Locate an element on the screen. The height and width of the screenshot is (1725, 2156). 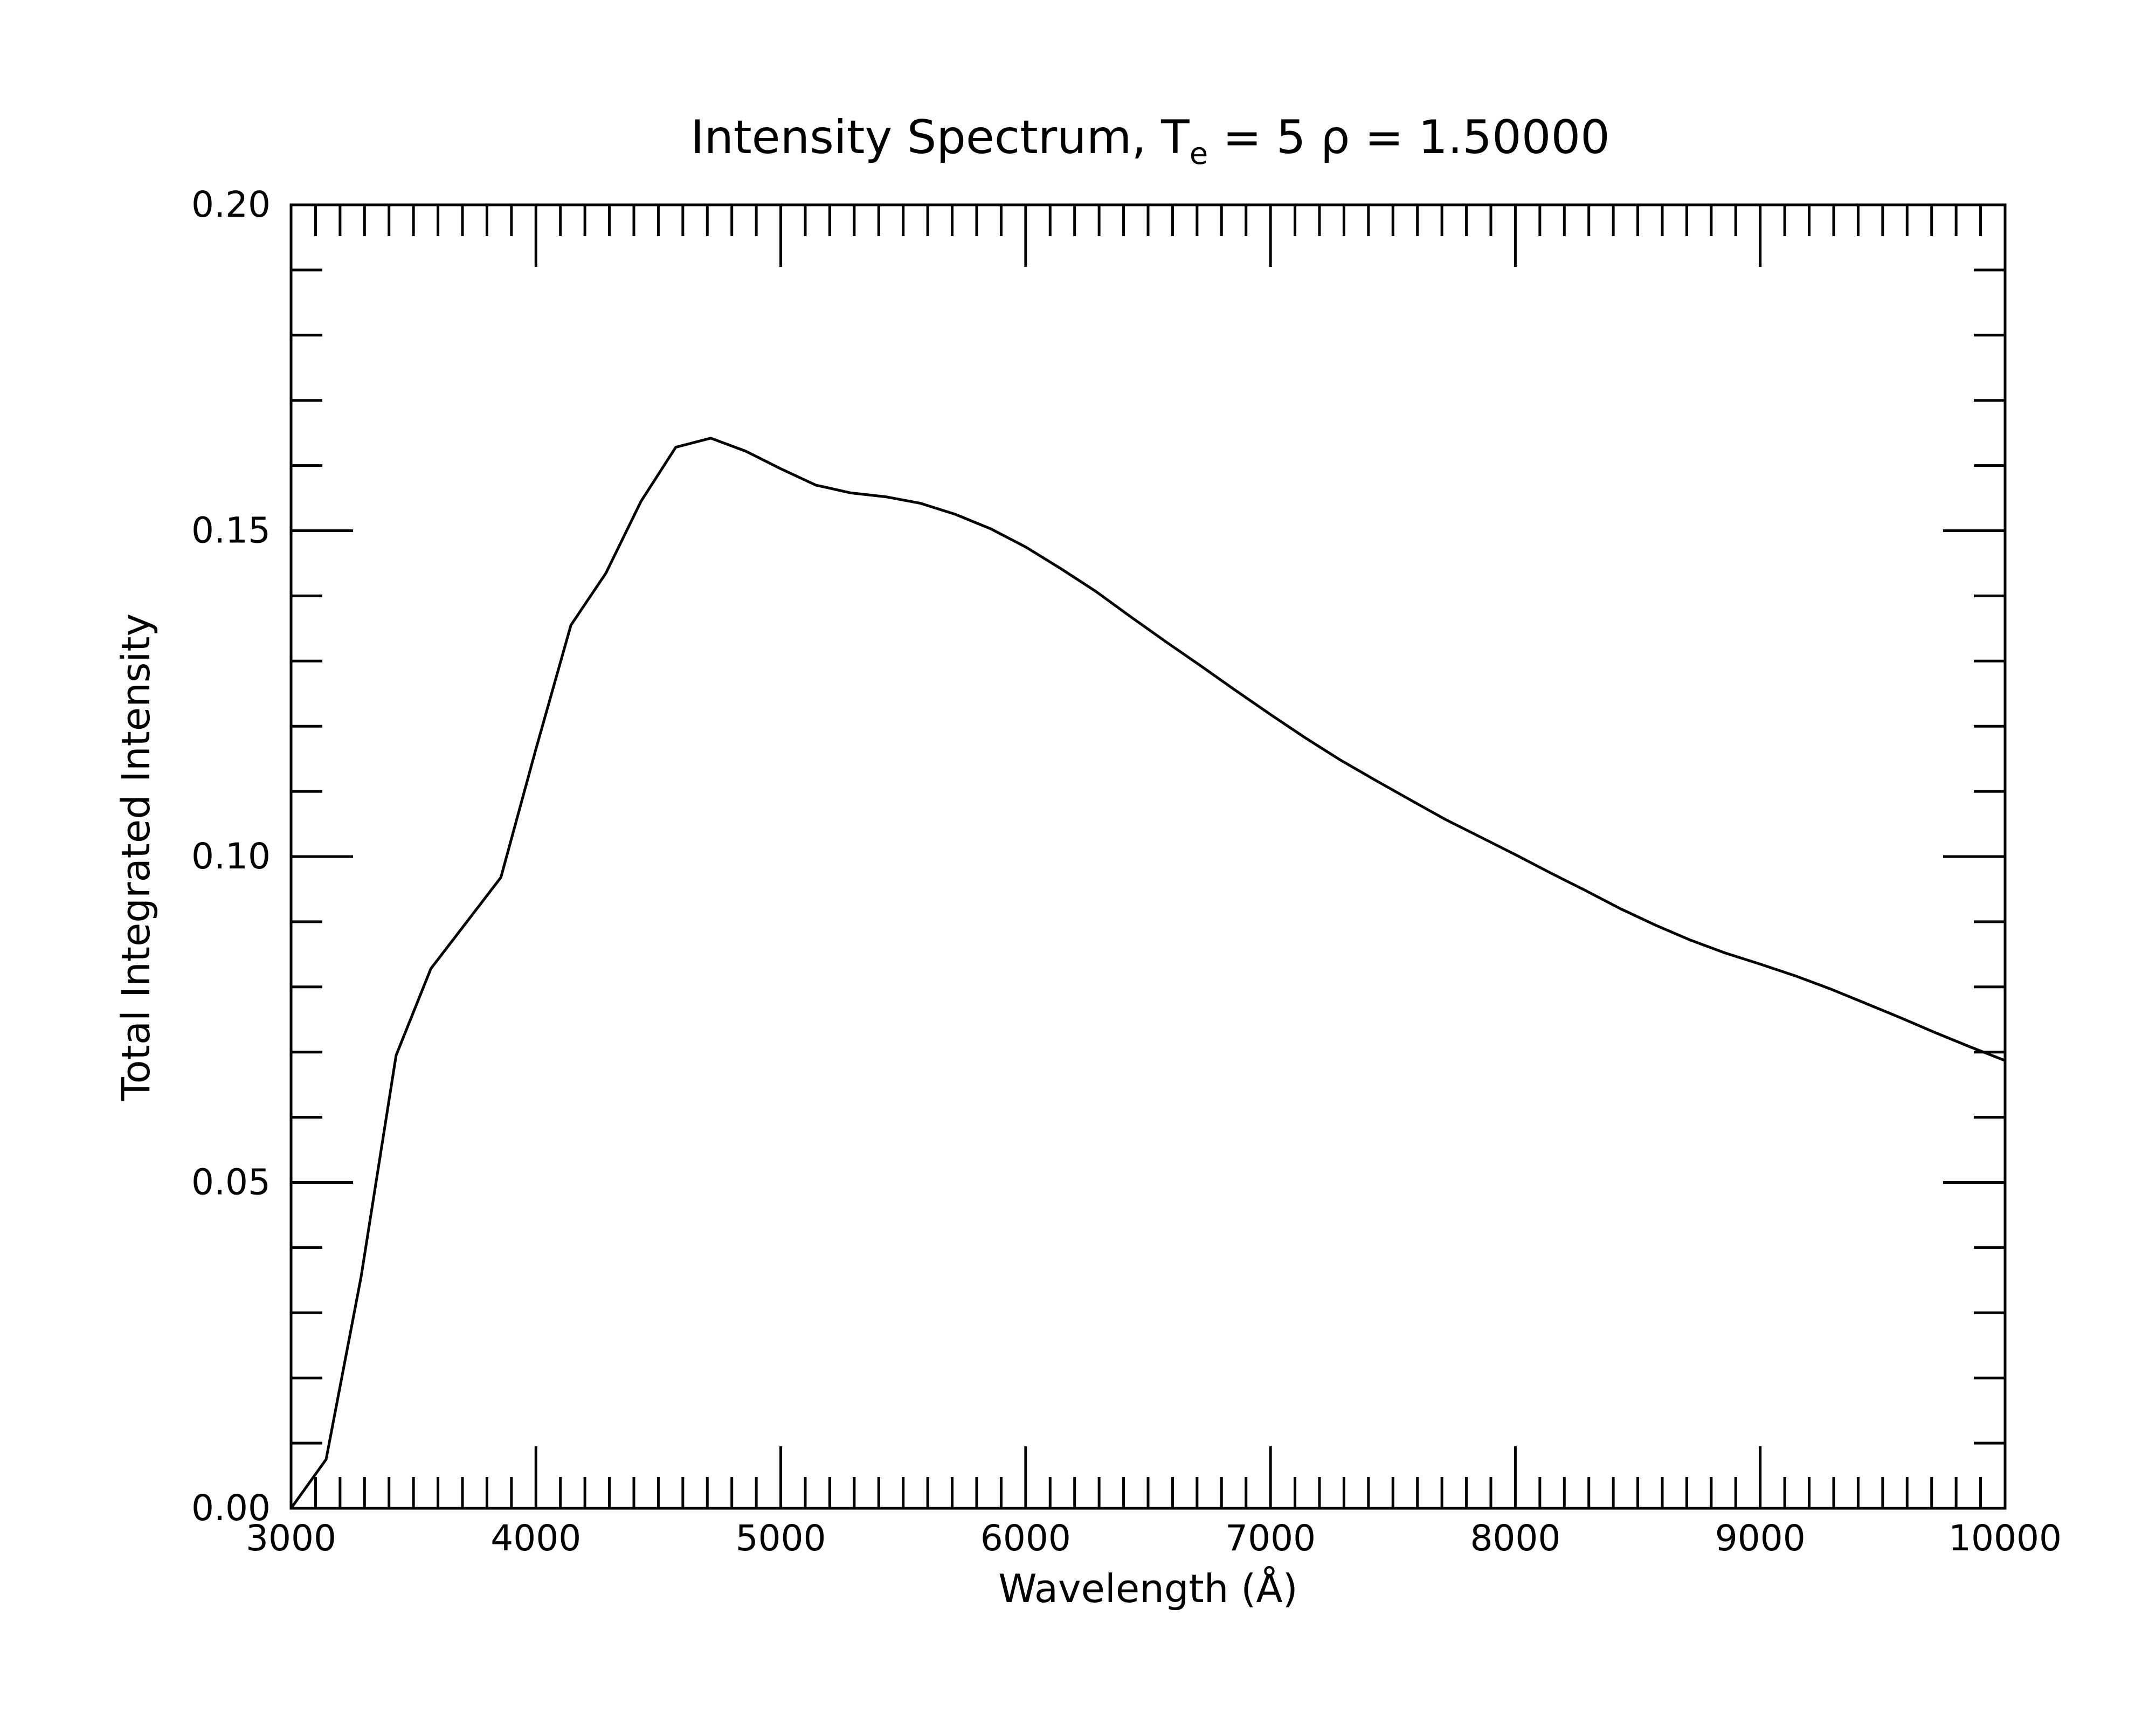
chart-title-suffix: = 5 ρ = 1.50000 is located at coordinates (1409, 137).